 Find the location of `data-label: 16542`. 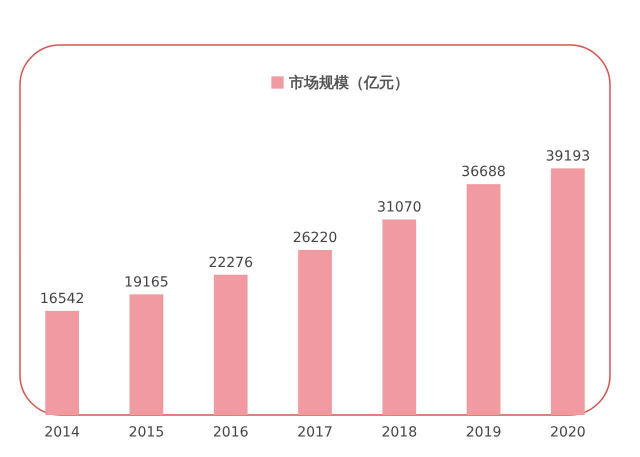

data-label: 16542 is located at coordinates (62, 298).